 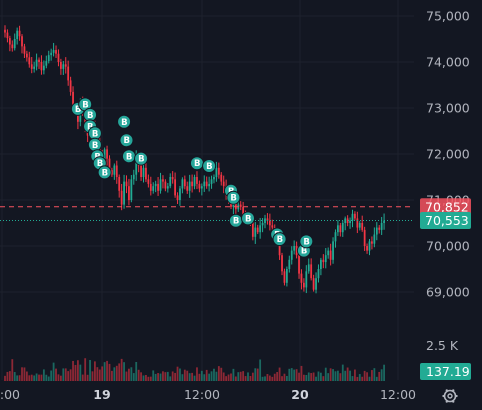 I want to click on last-price-badge: 70,852, so click(x=445, y=207).